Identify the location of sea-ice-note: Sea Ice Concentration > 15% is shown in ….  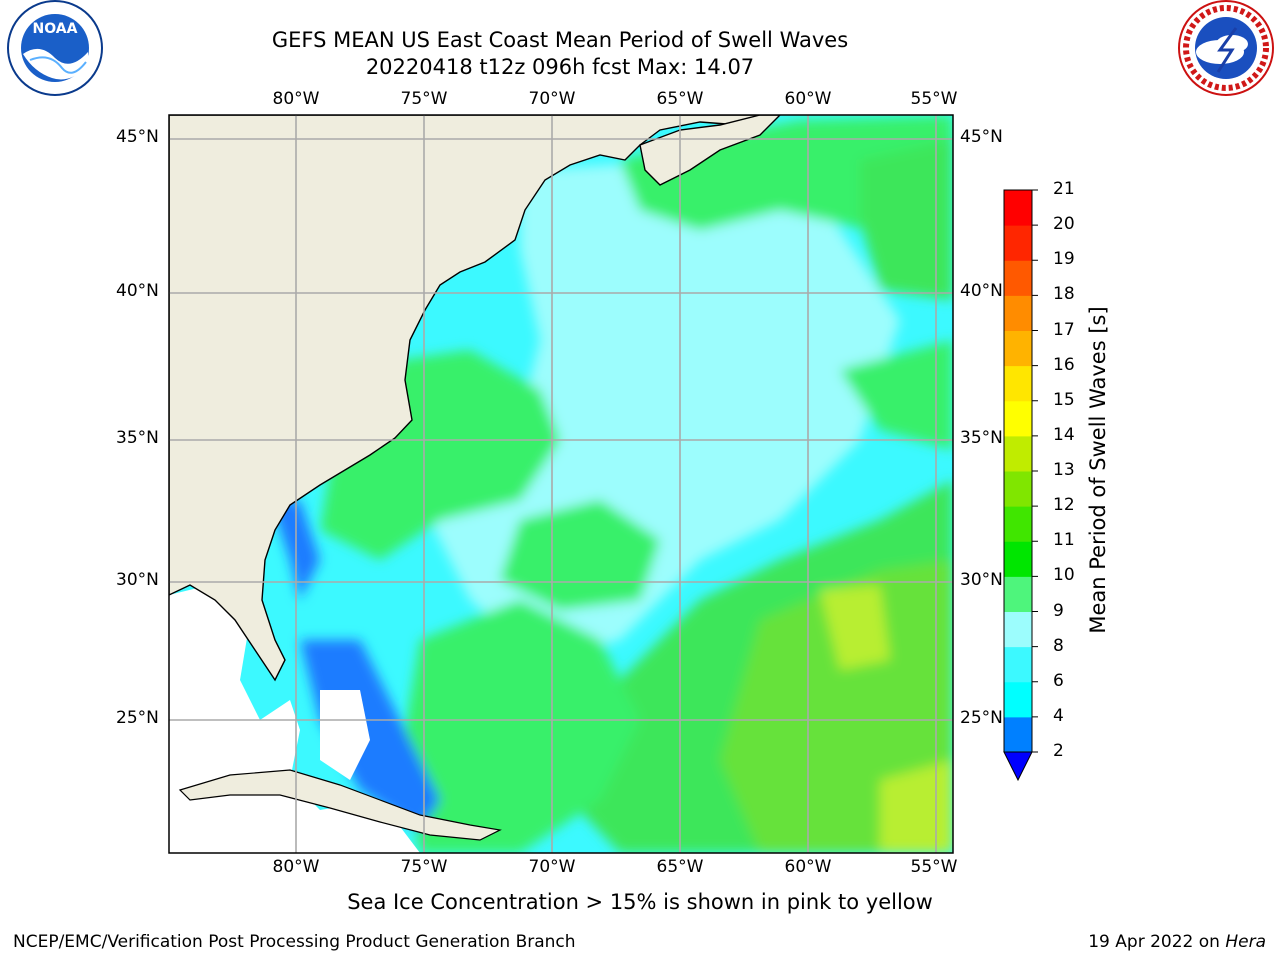
(640, 902).